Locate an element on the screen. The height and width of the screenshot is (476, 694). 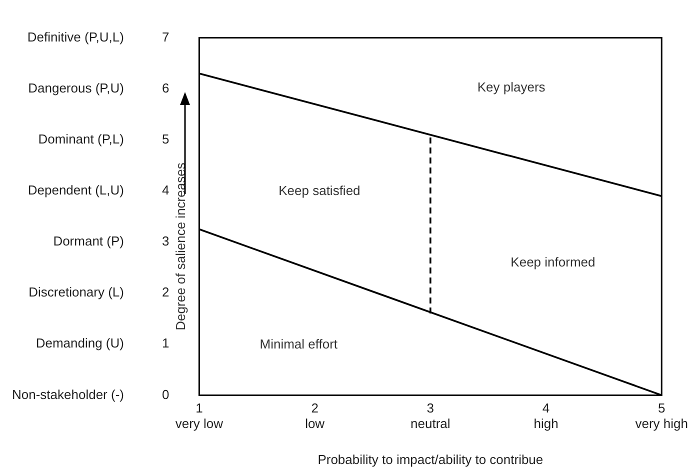
category-label: Non-stakeholder (-) is located at coordinates (68, 394).